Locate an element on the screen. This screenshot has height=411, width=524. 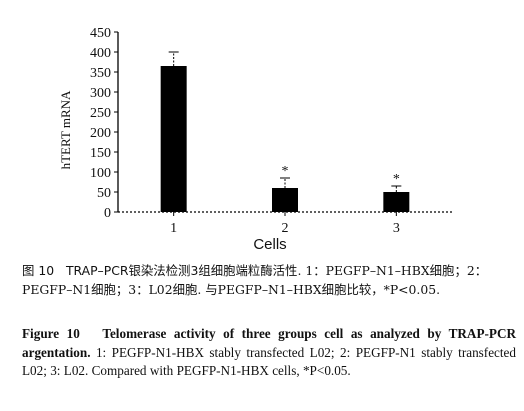
x-tick-label: 3 is located at coordinates (396, 228).